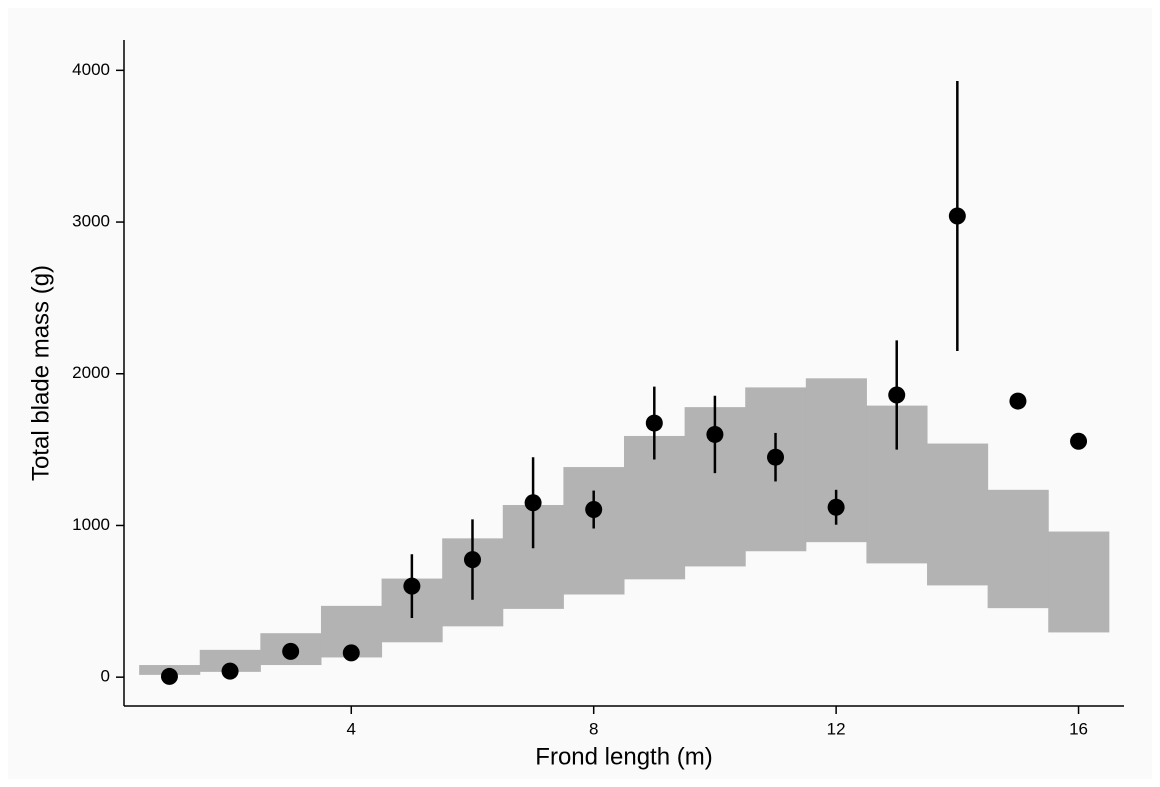  Describe the element at coordinates (836, 728) in the screenshot. I see `x-tick-label: 12` at that location.